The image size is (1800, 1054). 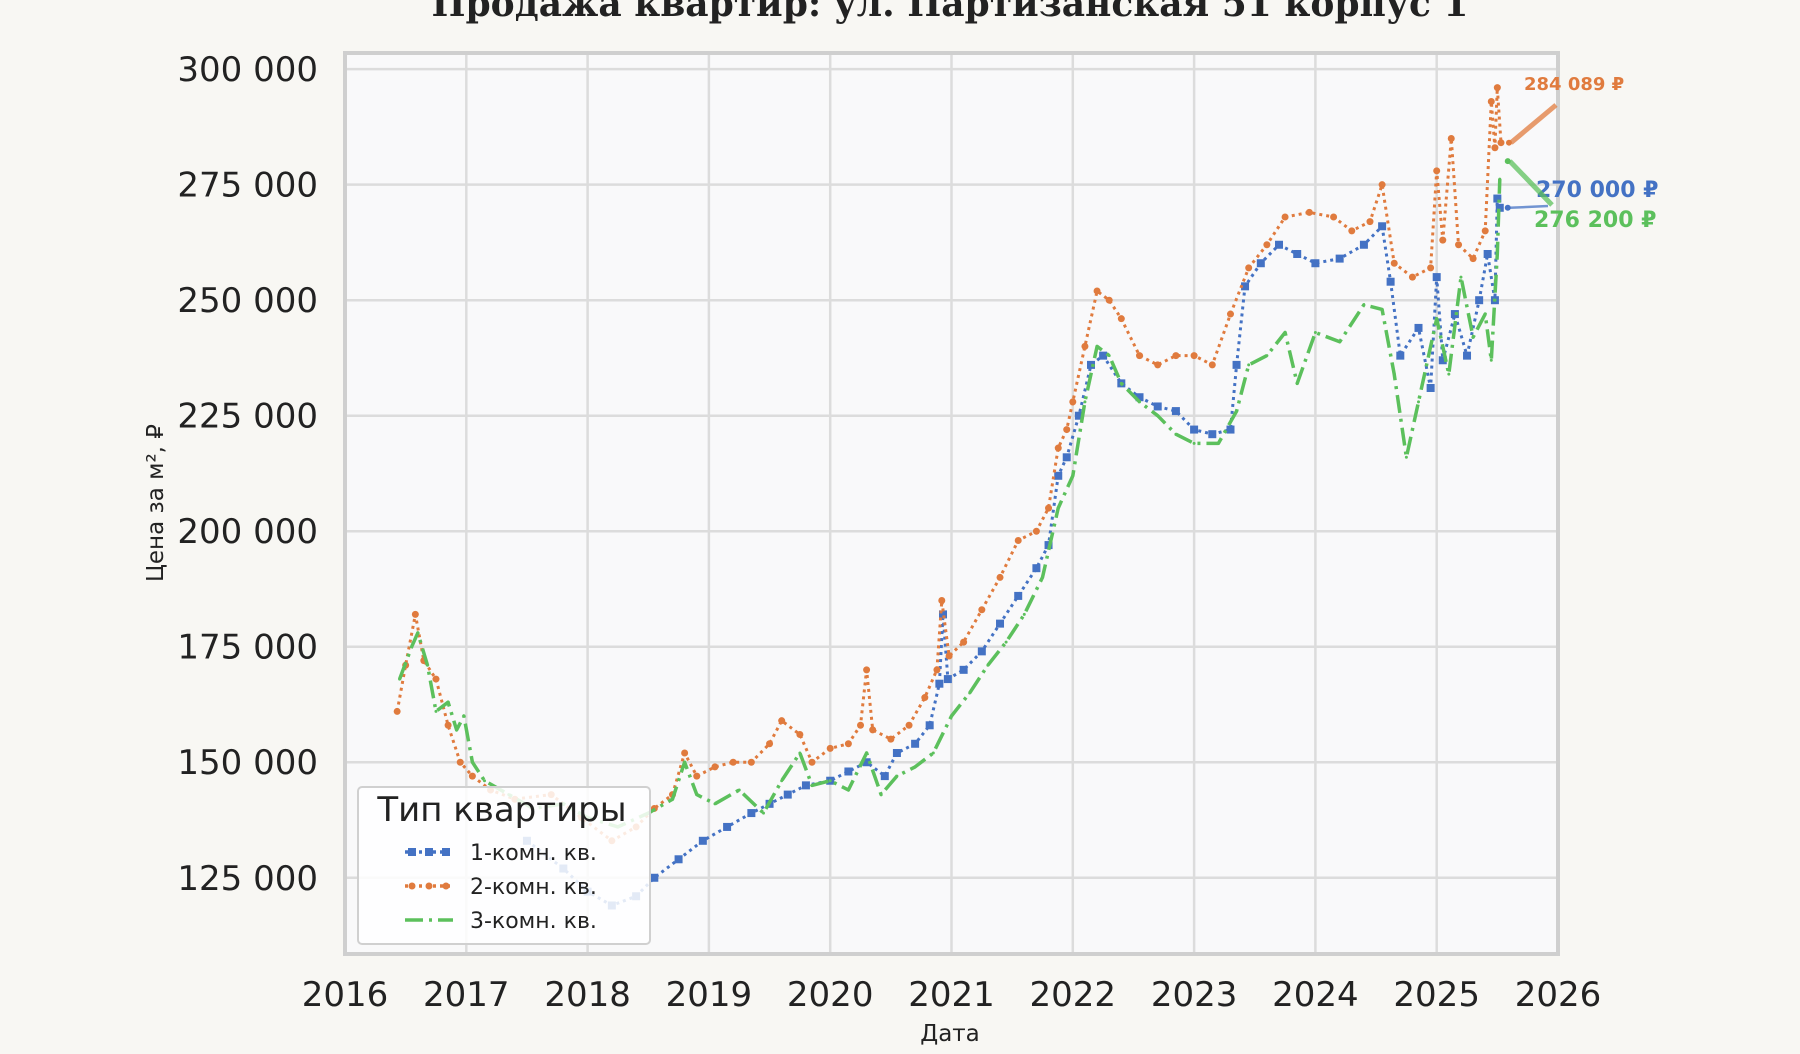 What do you see at coordinates (1595, 220) in the screenshot?
I see `annotation-label: 276 200 ₽` at bounding box center [1595, 220].